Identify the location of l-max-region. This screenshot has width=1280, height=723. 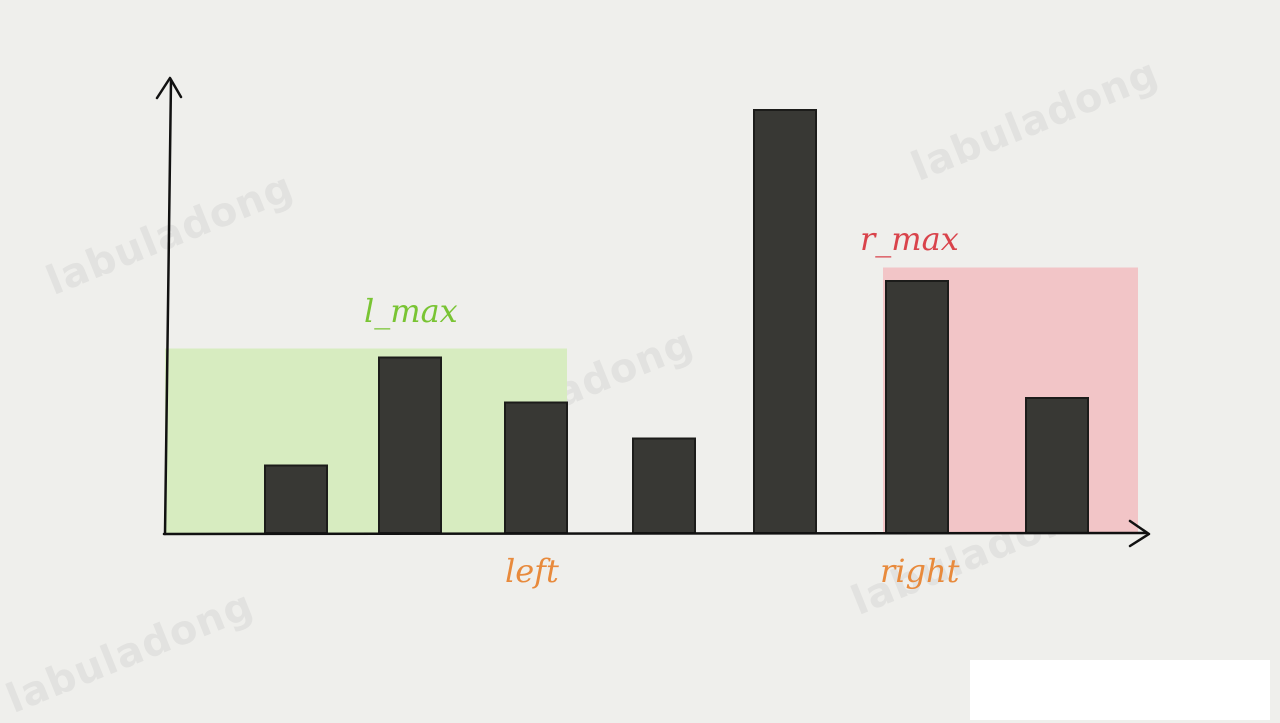
(366, 440).